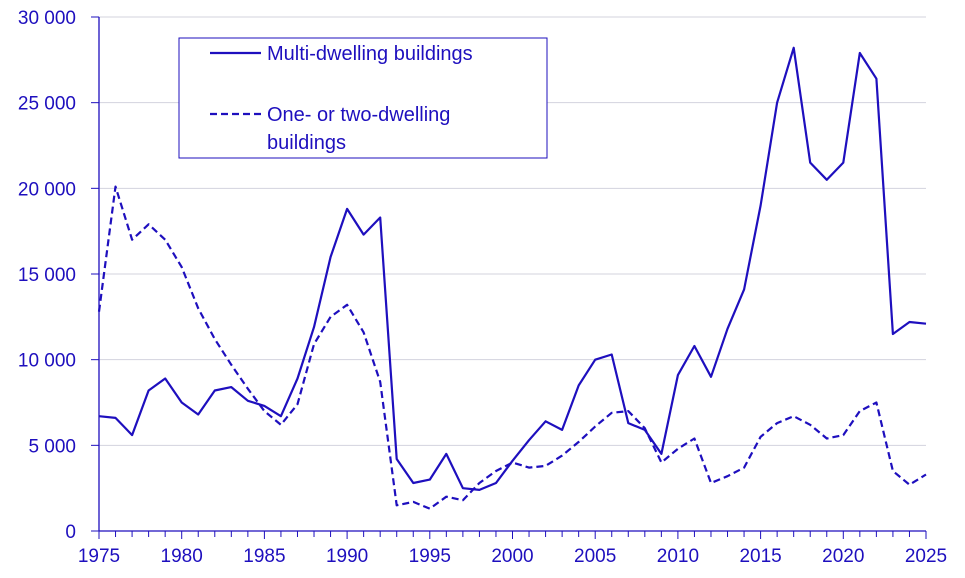  Describe the element at coordinates (926, 556) in the screenshot. I see `x-tick-label: 2025` at that location.